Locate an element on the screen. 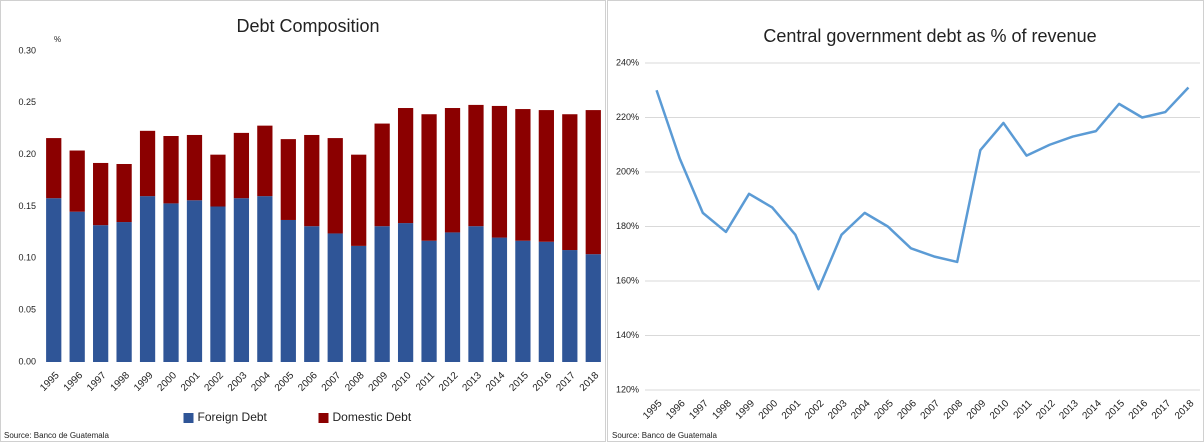  y-tick-label: 0.30 is located at coordinates (27, 50).